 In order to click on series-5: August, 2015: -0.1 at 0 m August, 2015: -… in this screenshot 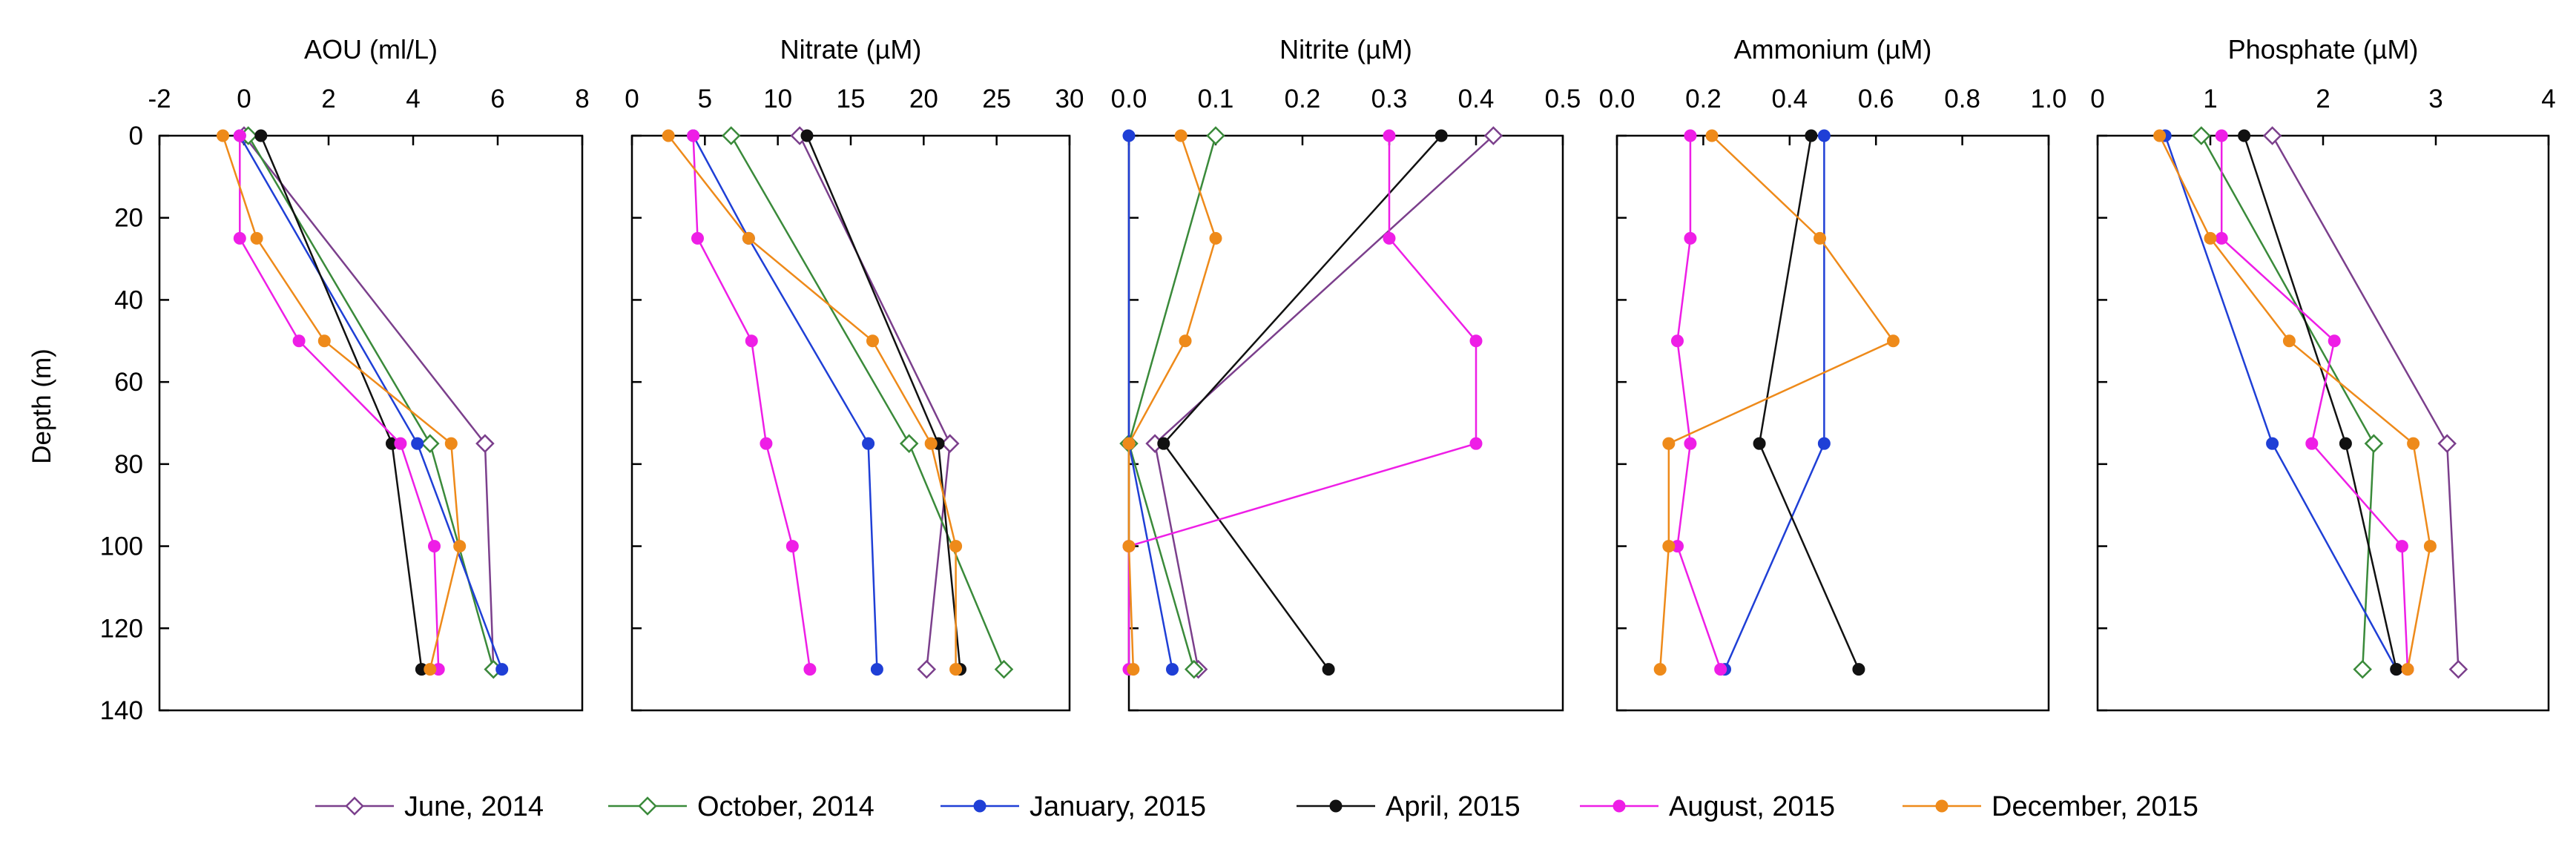, I will do `click(339, 403)`.